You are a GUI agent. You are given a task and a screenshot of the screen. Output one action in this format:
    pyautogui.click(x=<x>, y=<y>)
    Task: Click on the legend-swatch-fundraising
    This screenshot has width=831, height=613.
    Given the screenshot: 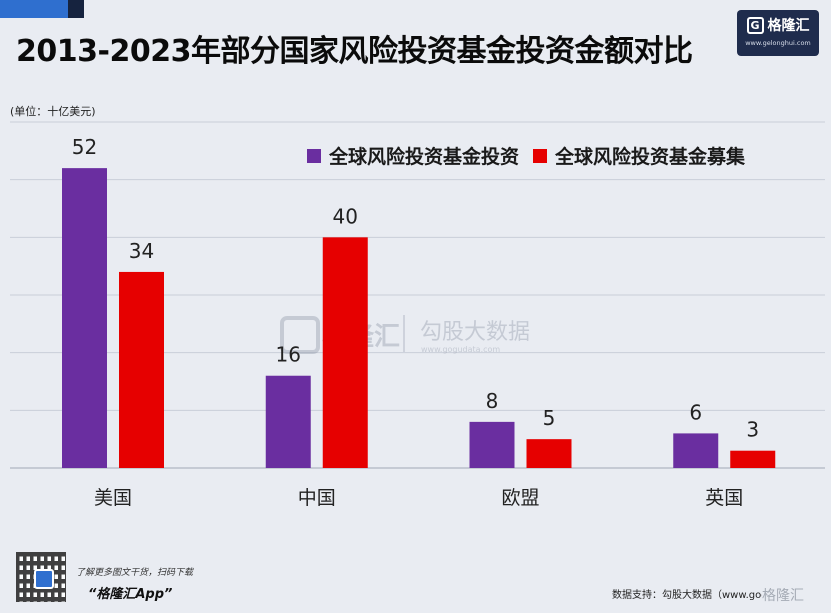 What is the action you would take?
    pyautogui.click(x=540, y=155)
    